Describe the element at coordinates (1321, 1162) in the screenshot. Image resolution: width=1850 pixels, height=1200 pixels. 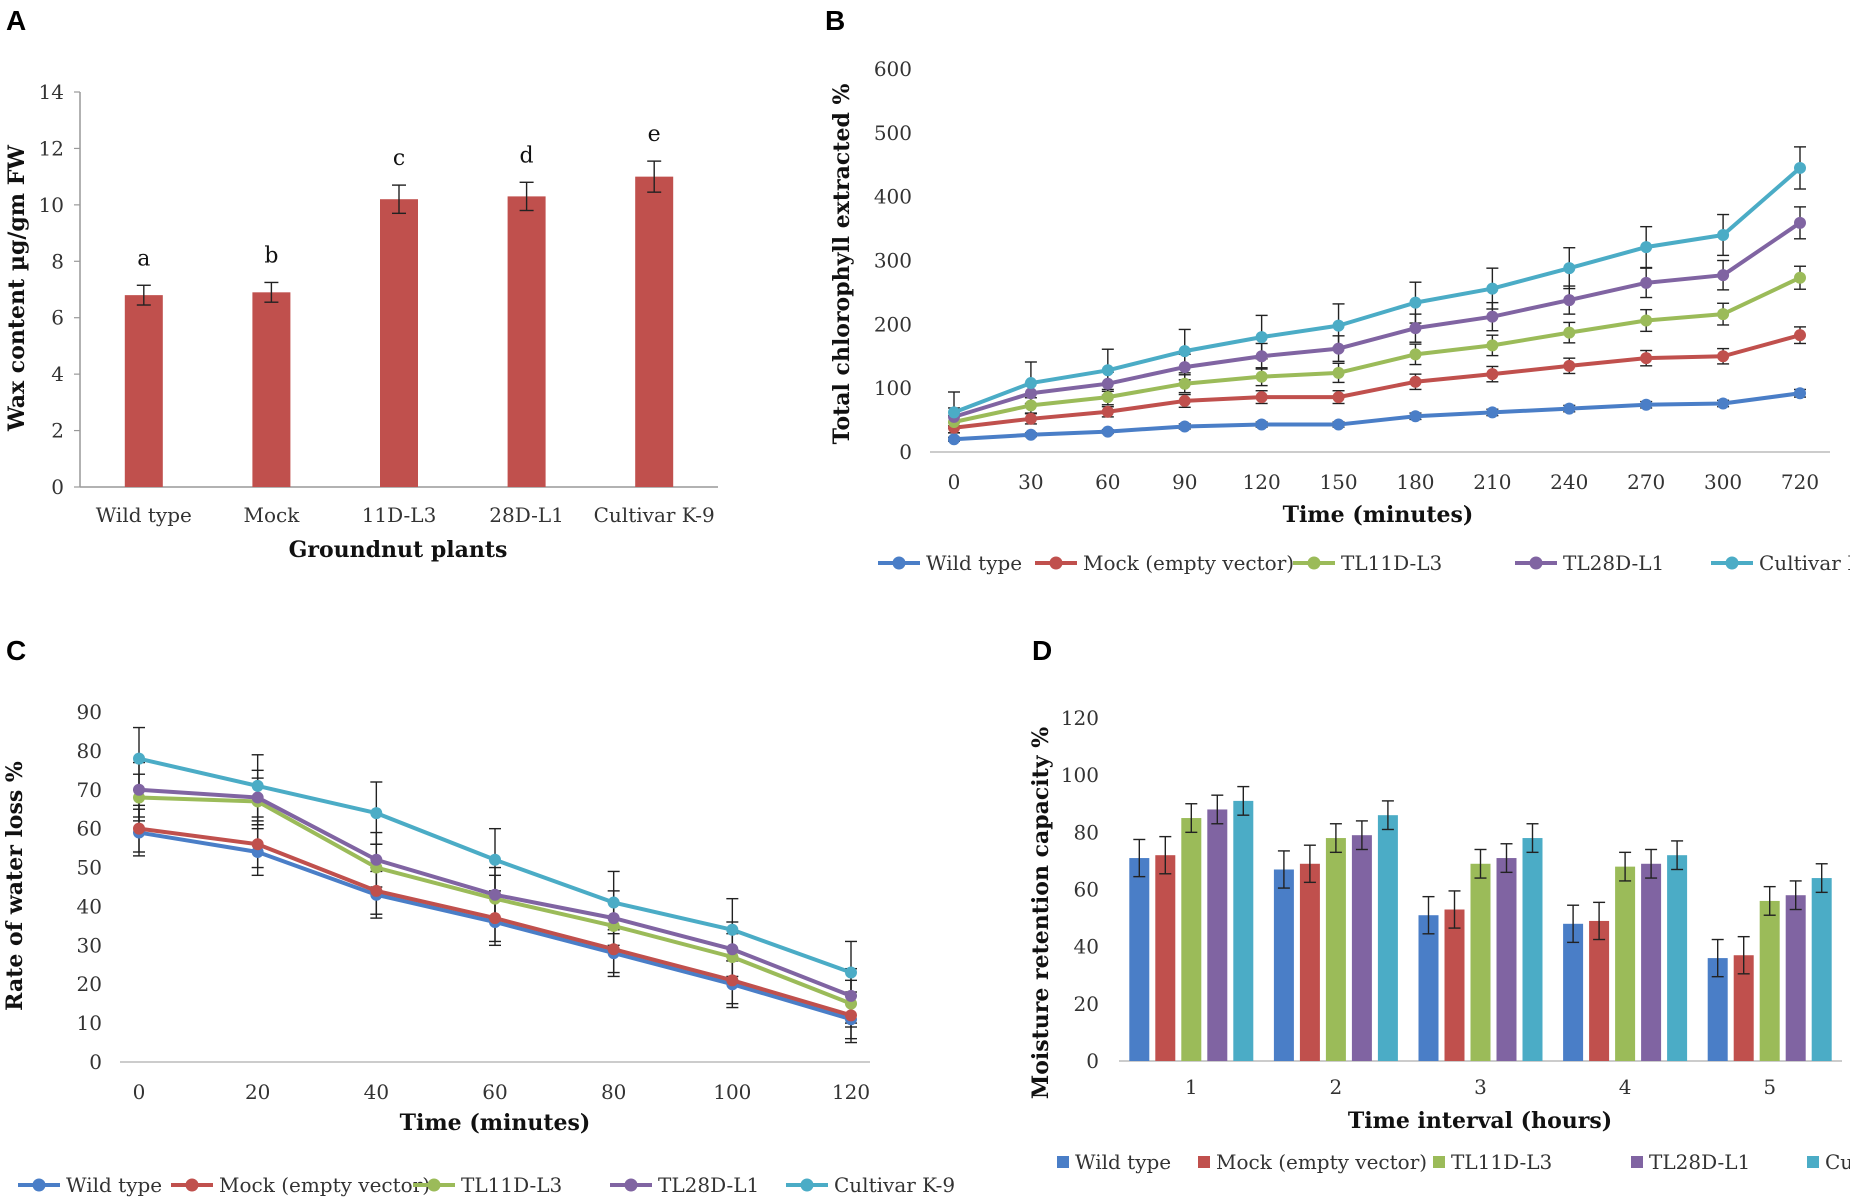
I see `panel-d-legend-label: Mock (empty vector)` at that location.